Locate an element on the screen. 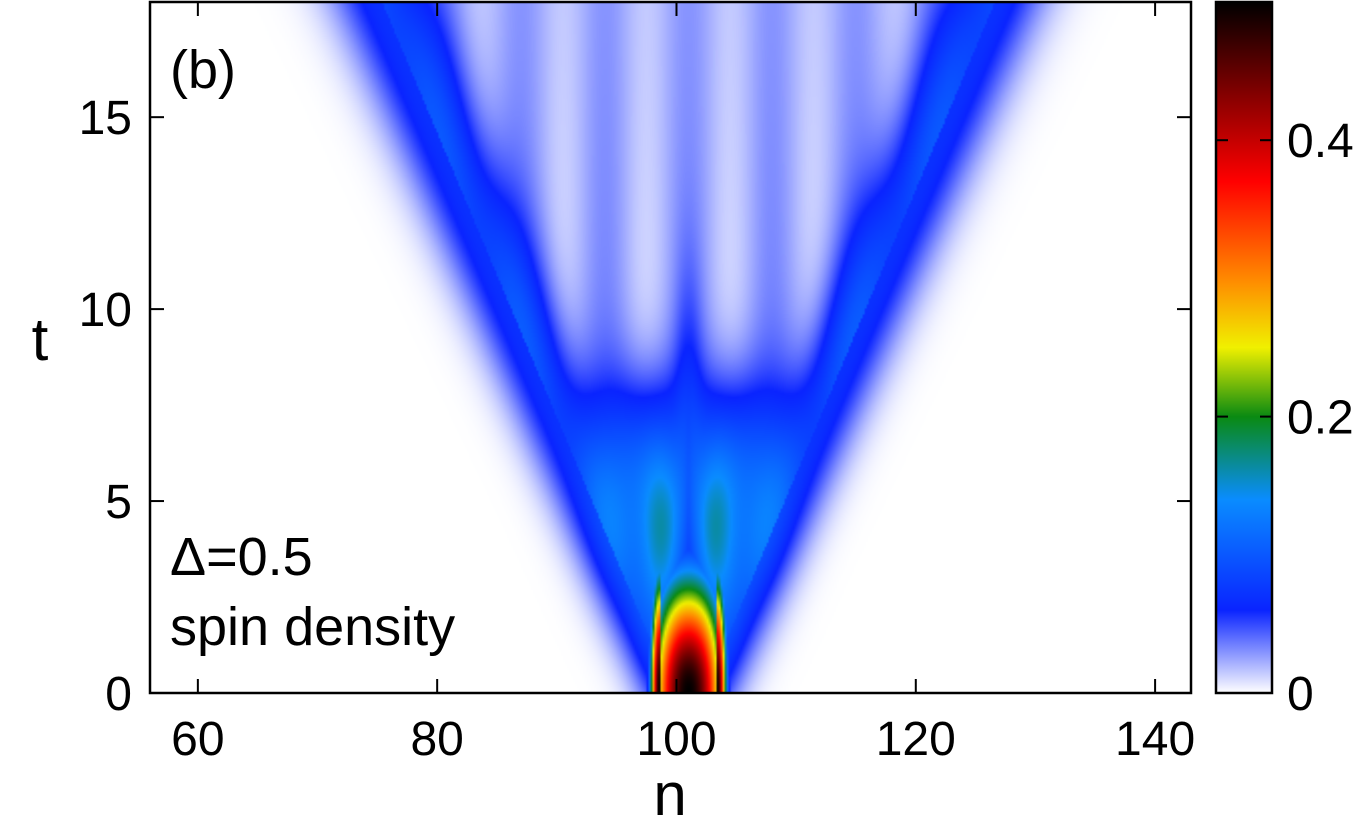 The height and width of the screenshot is (817, 1367). colorbar-ticks: 0 0.2 0.4 is located at coordinates (1285, 418).